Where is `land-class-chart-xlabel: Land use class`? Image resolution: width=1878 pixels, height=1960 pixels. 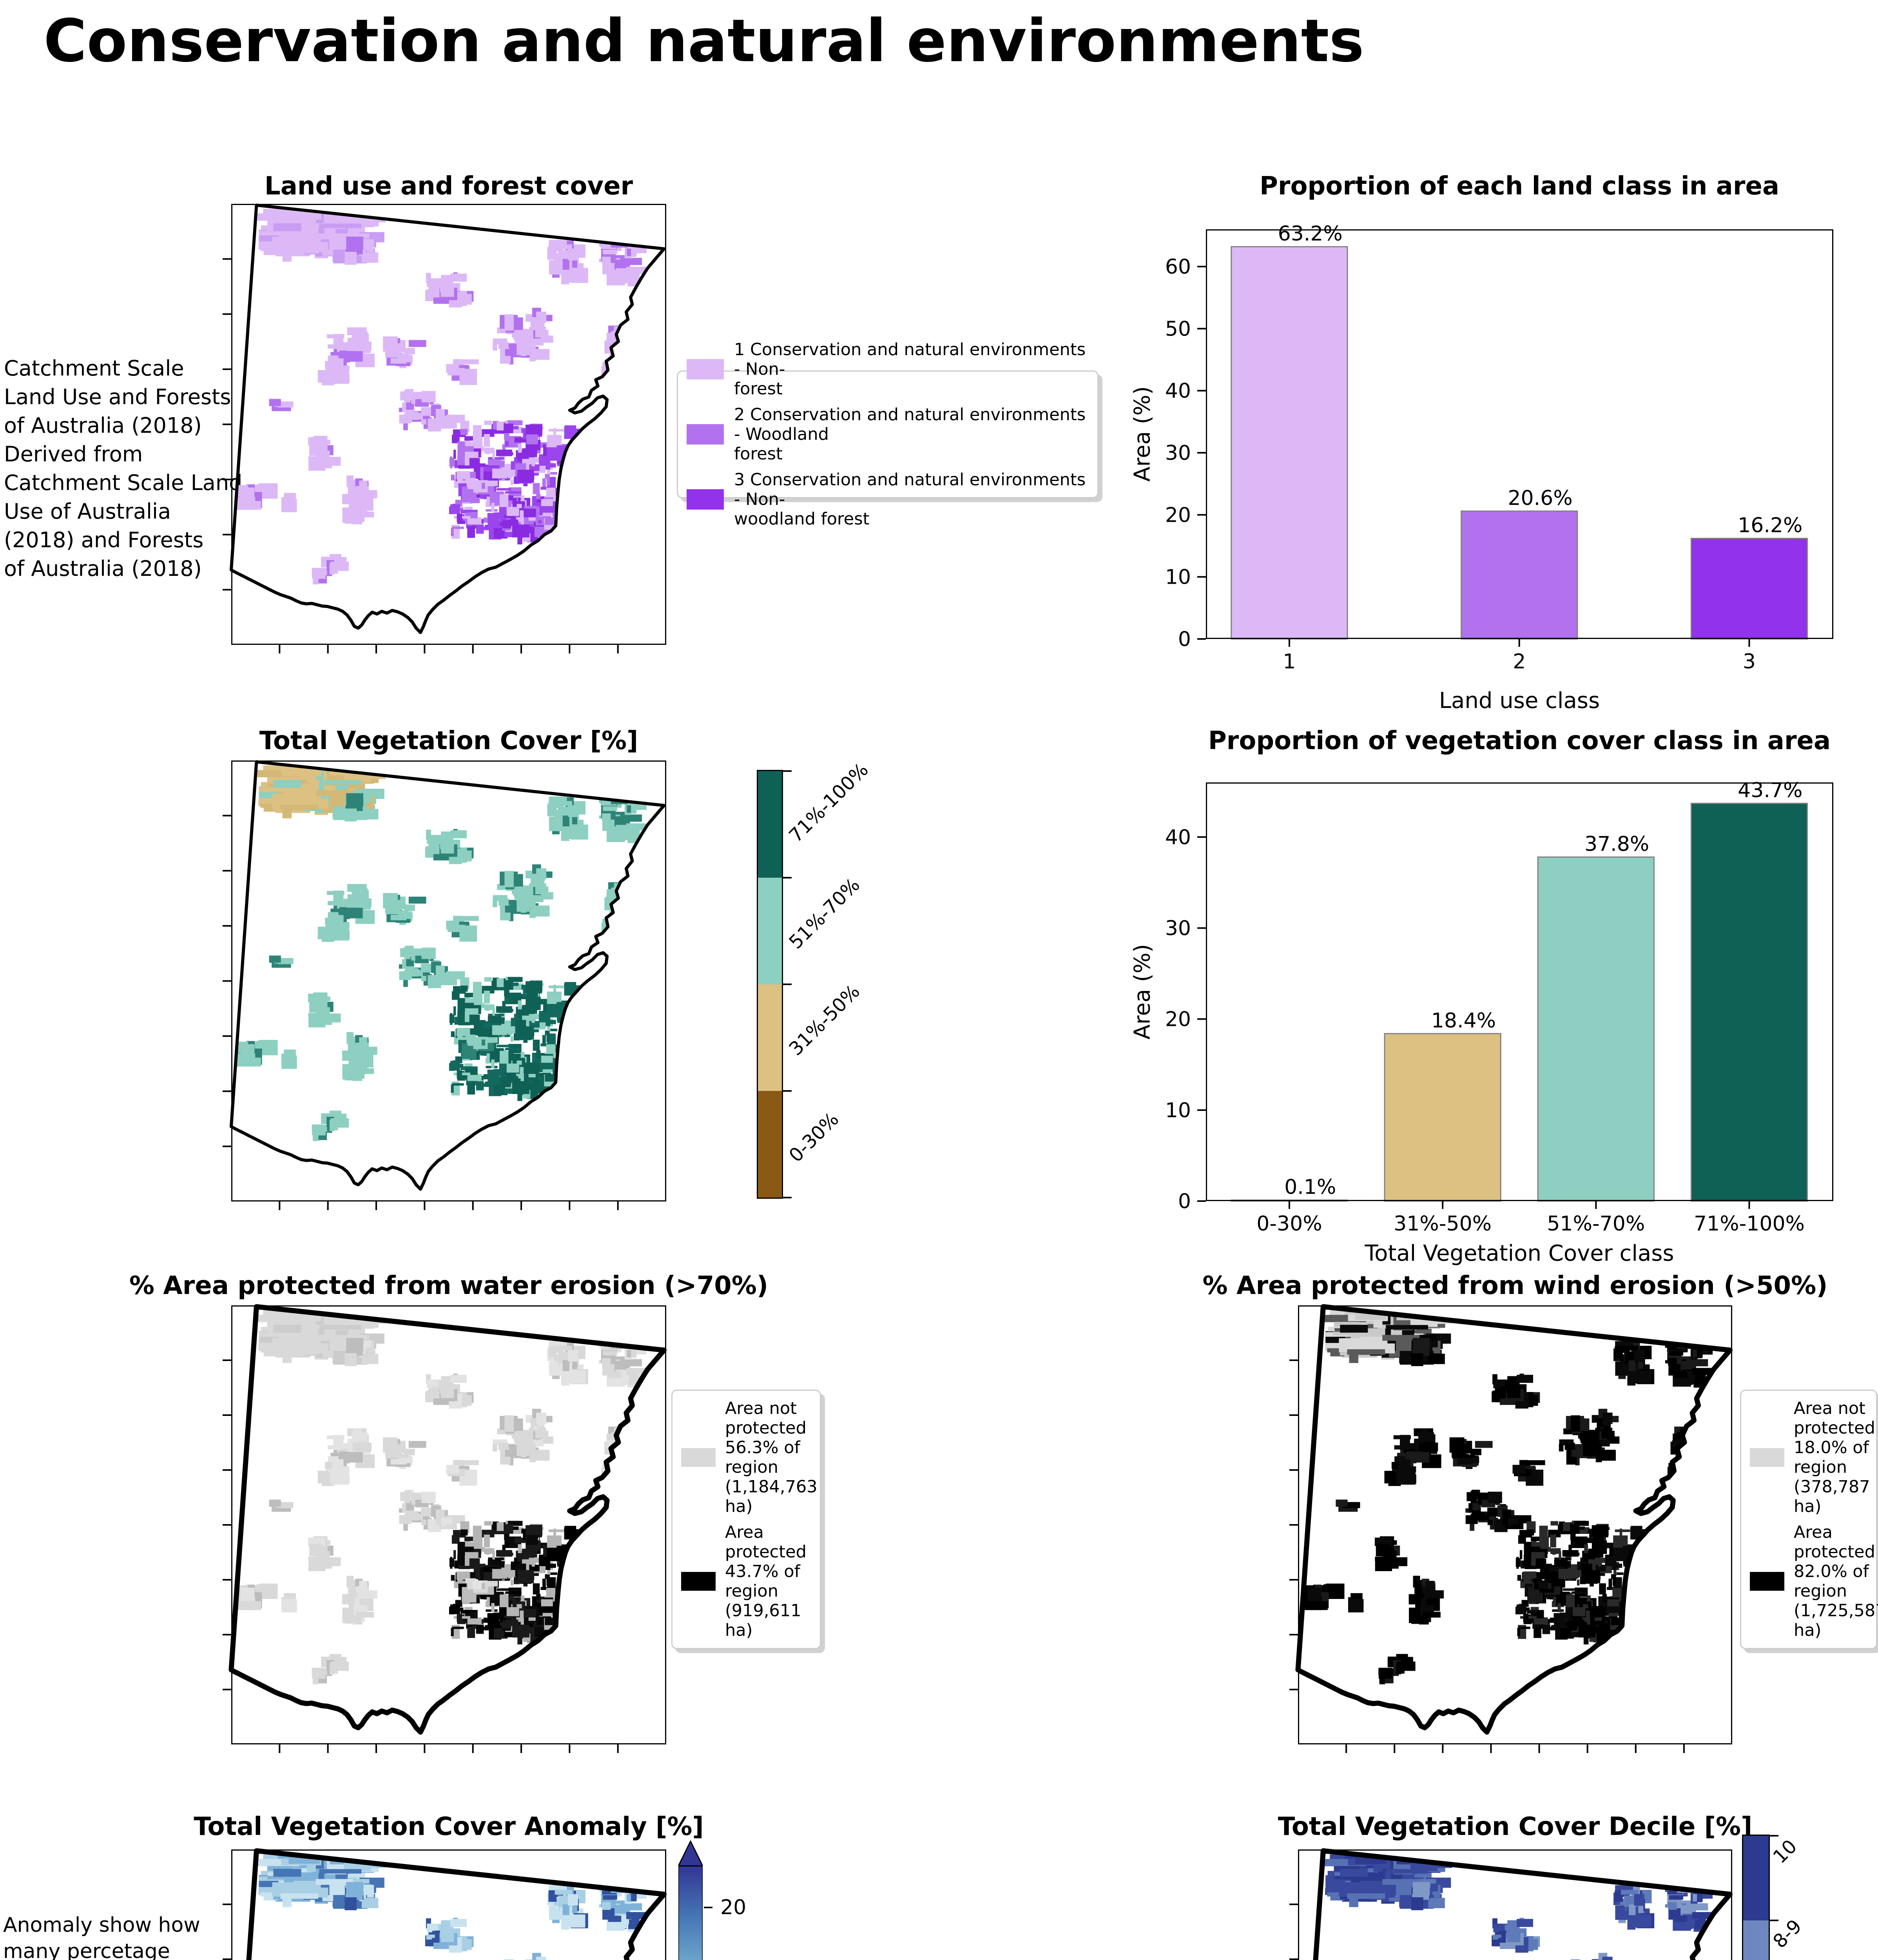
land-class-chart-xlabel: Land use class is located at coordinates (1519, 700).